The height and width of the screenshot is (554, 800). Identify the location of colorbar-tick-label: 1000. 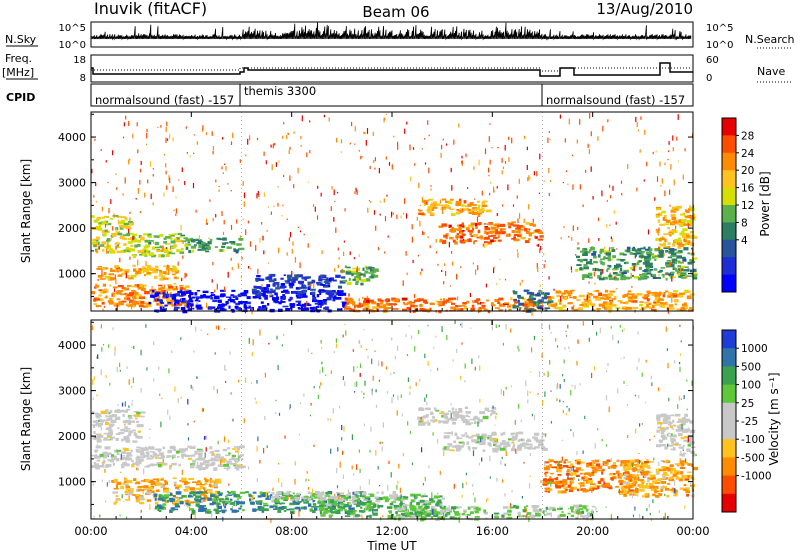
(754, 349).